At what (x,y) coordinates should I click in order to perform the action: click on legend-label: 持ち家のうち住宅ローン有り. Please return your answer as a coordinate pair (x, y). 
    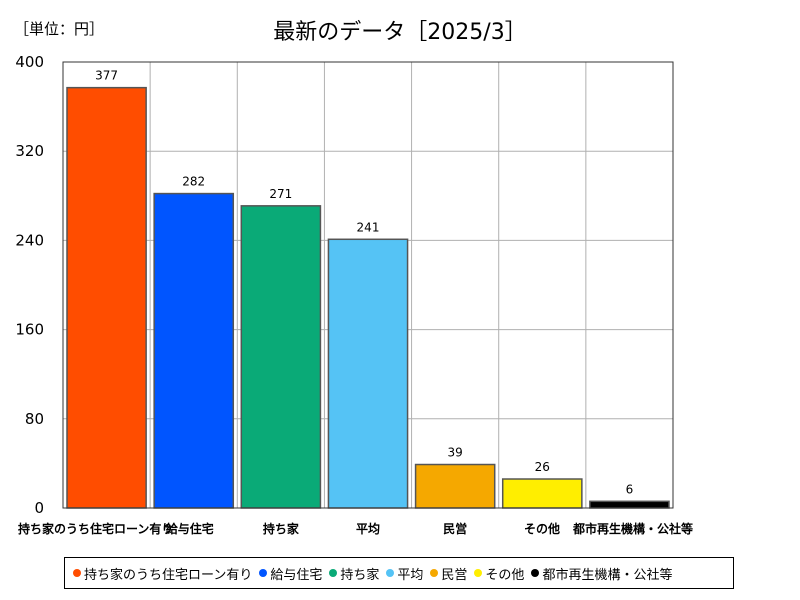
    Looking at the image, I should click on (168, 575).